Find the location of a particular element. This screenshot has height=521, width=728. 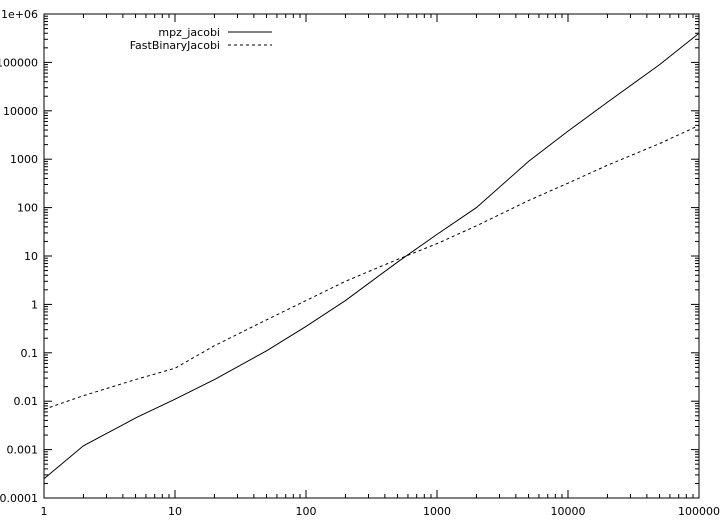

y-tick-label: 1e+06 is located at coordinates (19, 14).